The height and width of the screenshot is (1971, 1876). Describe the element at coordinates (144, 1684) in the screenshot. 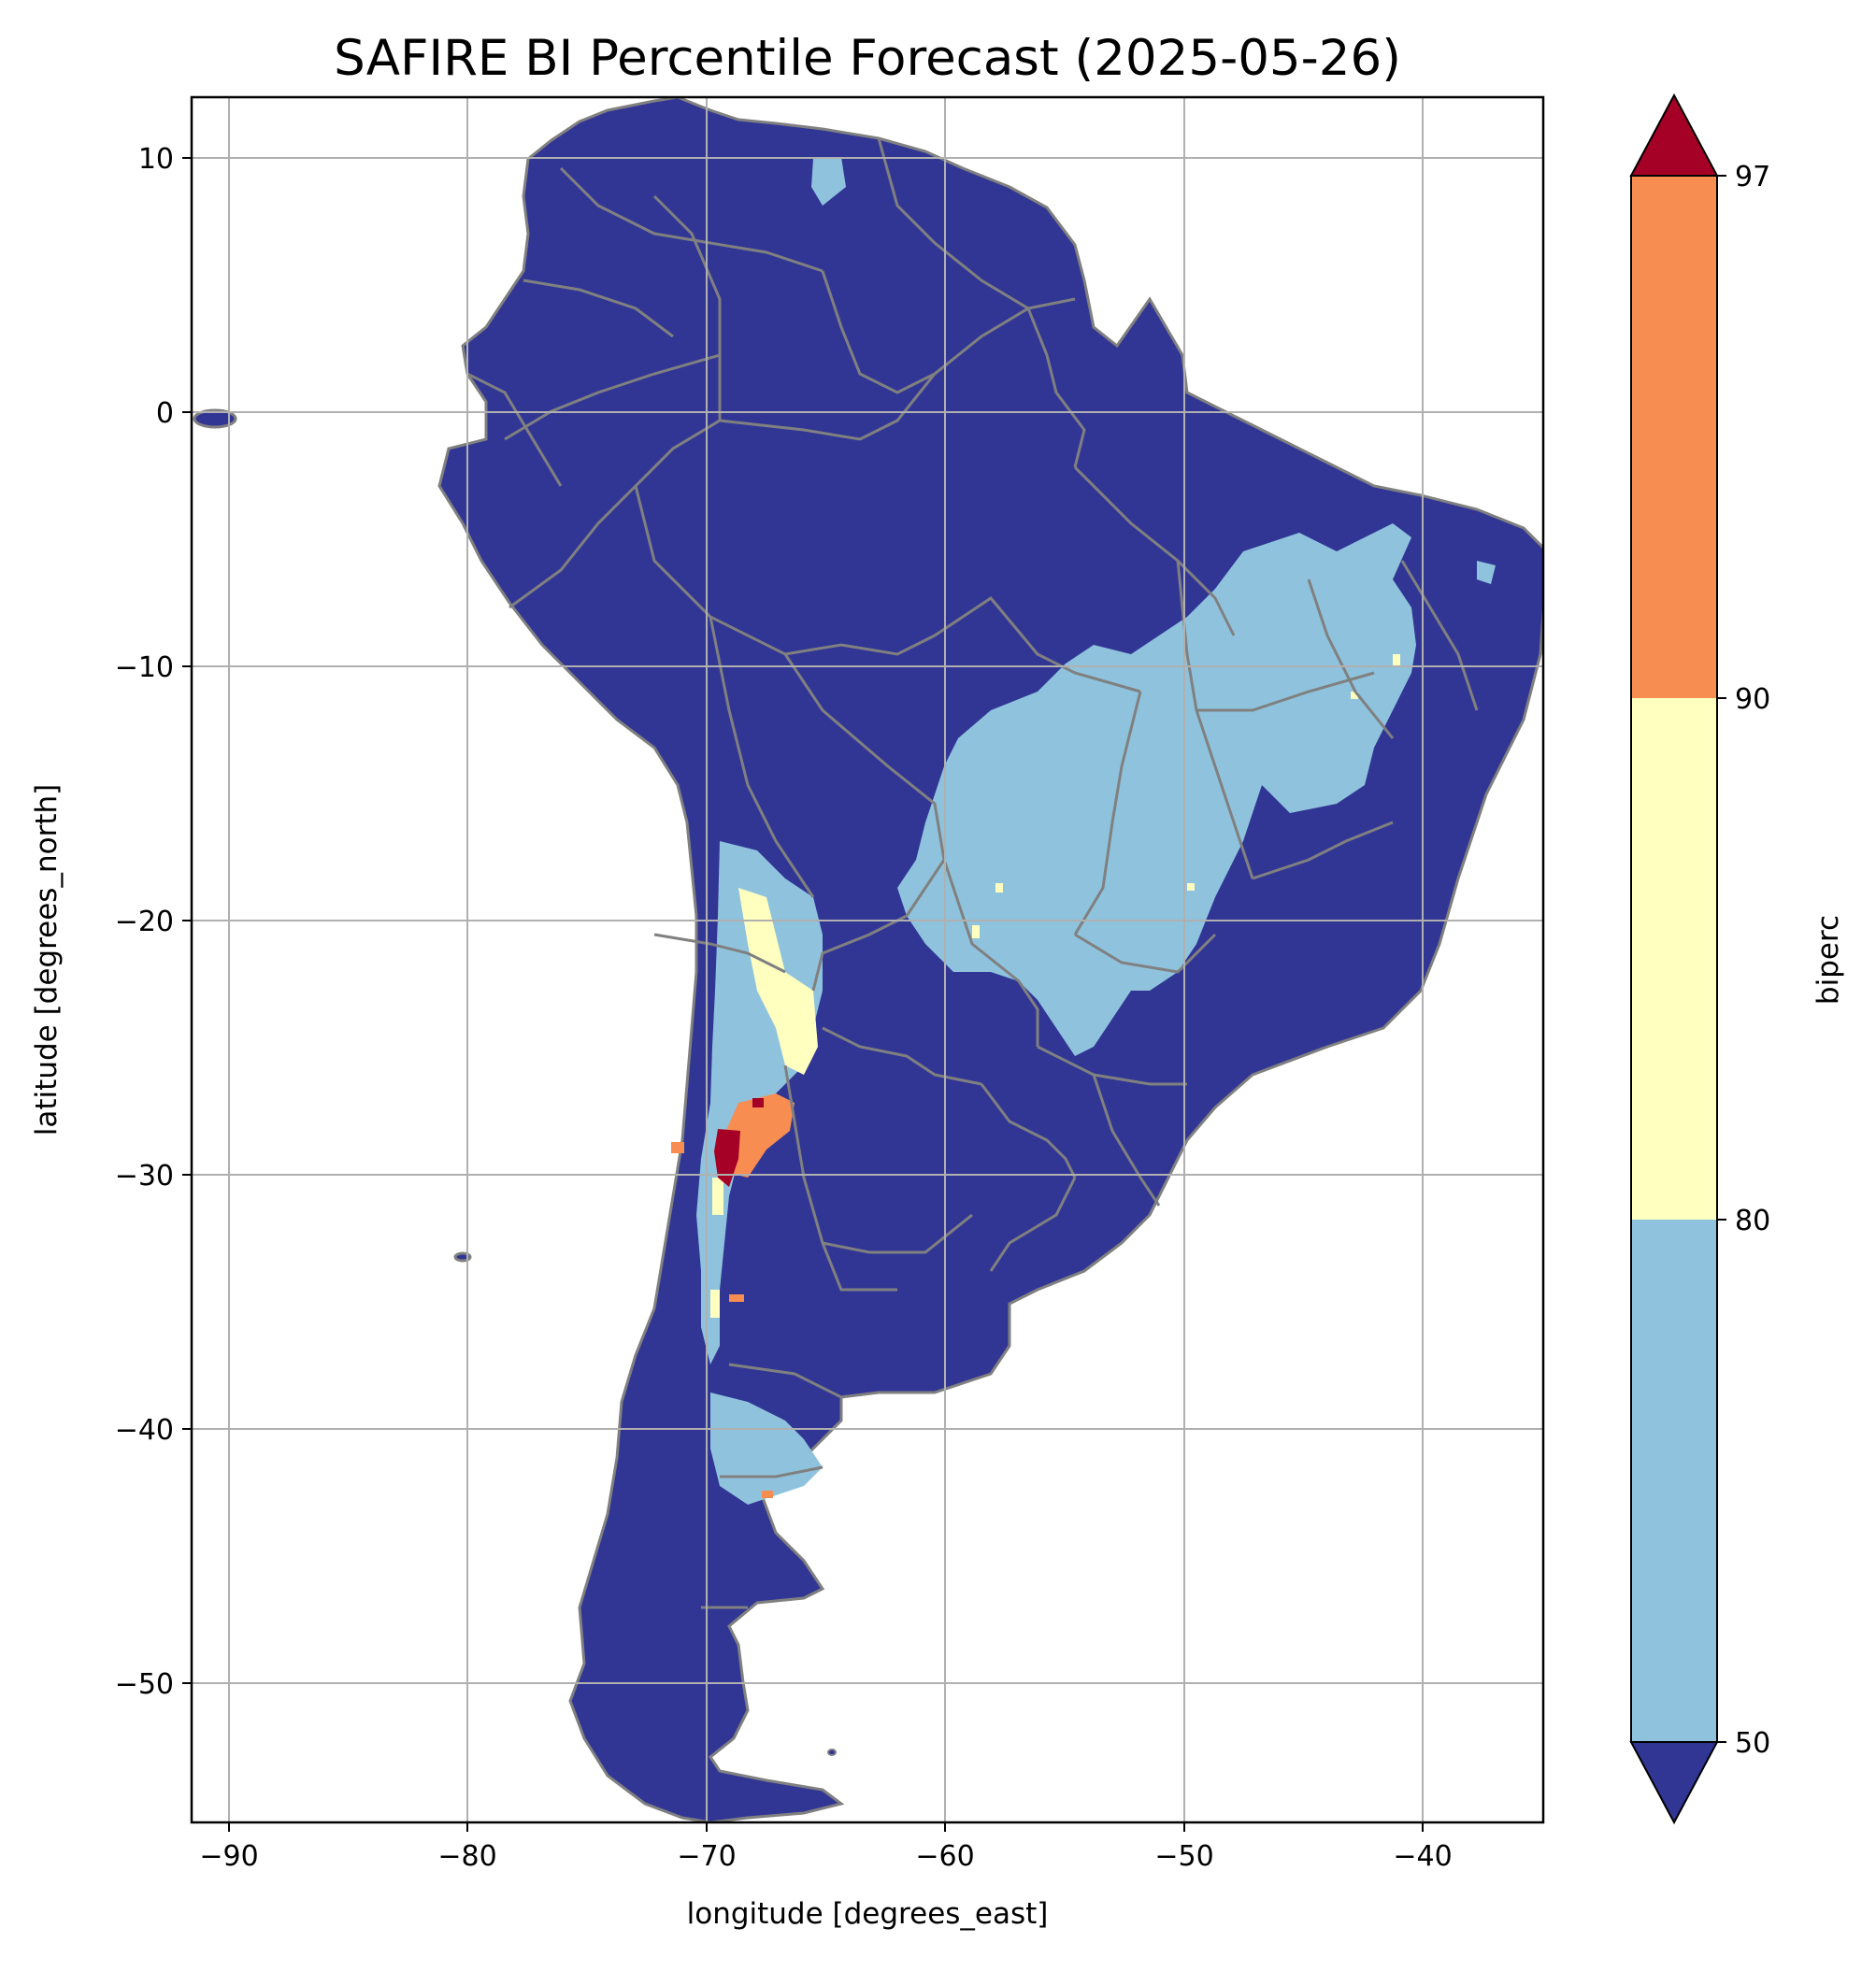

I see `y-tick-label: −50` at that location.